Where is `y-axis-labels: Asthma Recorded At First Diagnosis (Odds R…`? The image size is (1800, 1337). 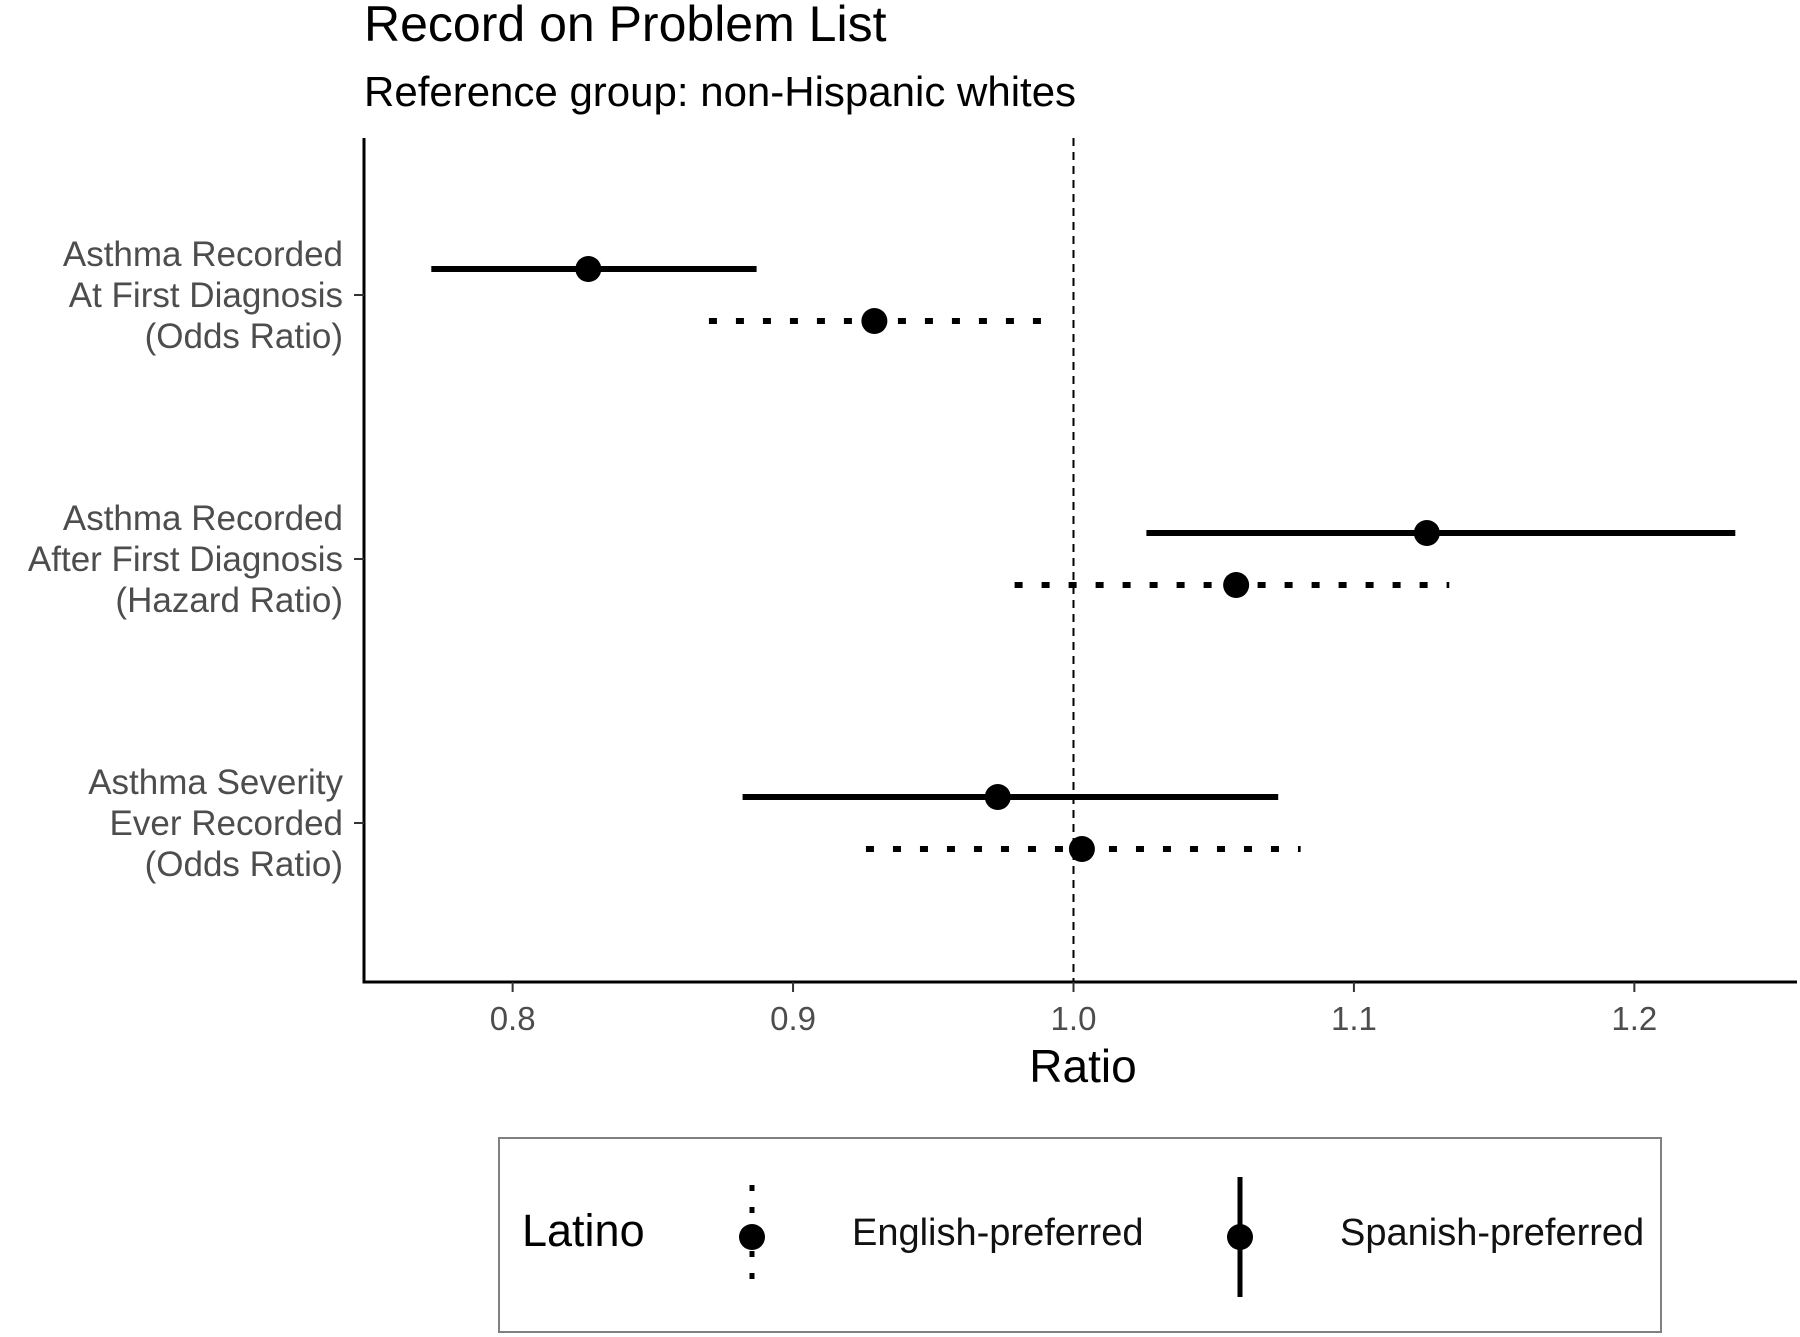 y-axis-labels: Asthma Recorded At First Diagnosis (Odds R… is located at coordinates (186, 559).